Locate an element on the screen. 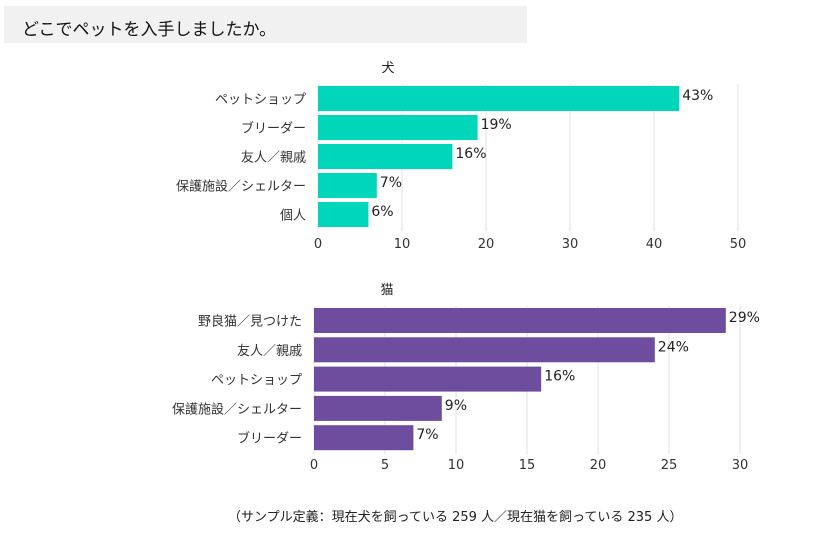 This screenshot has width=840, height=538. x-tick-label: 50 is located at coordinates (738, 244).